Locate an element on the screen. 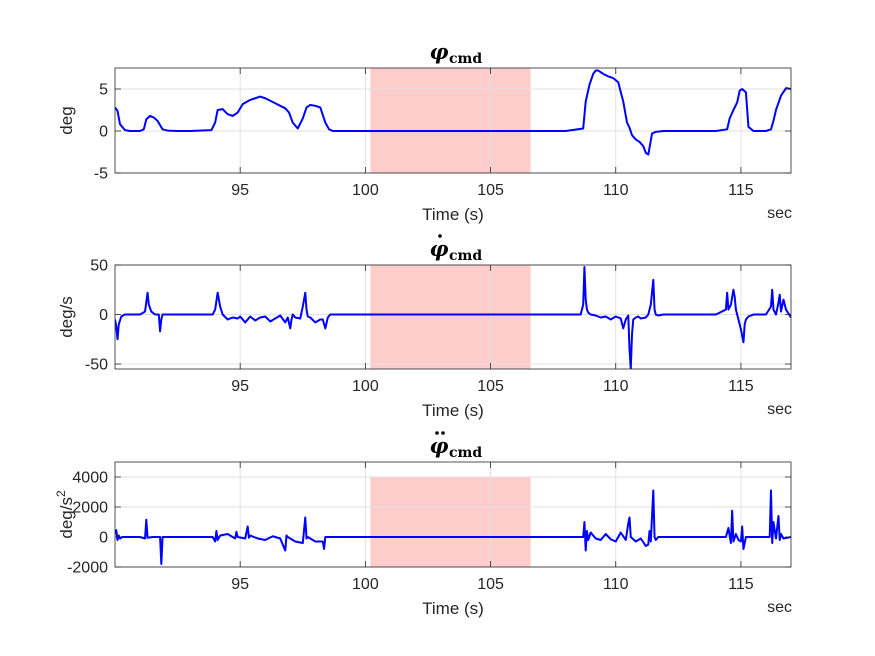 This screenshot has height=656, width=875. y-tick-label: 4000 is located at coordinates (90, 478).